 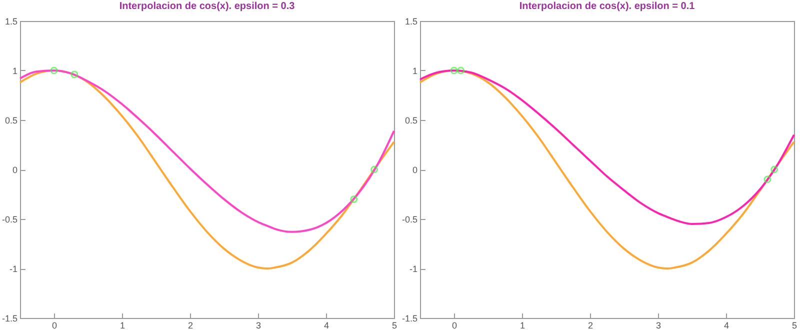 I want to click on chart-title: Interpolacion de cos(x). epsilon = 0.3, so click(x=207, y=6).